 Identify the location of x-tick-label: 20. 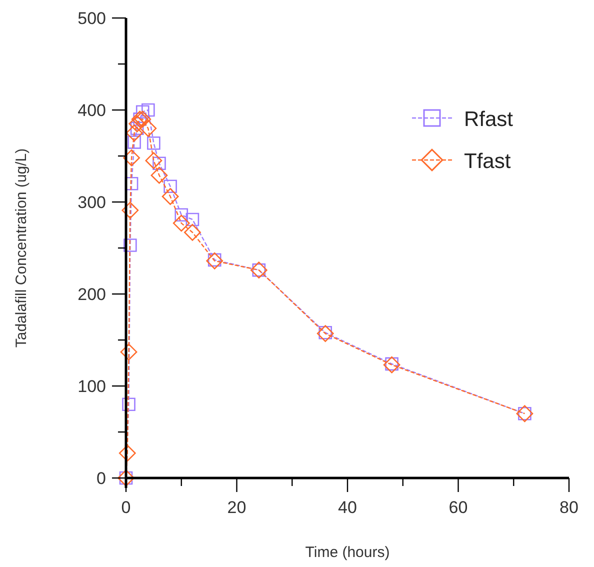
(236, 507).